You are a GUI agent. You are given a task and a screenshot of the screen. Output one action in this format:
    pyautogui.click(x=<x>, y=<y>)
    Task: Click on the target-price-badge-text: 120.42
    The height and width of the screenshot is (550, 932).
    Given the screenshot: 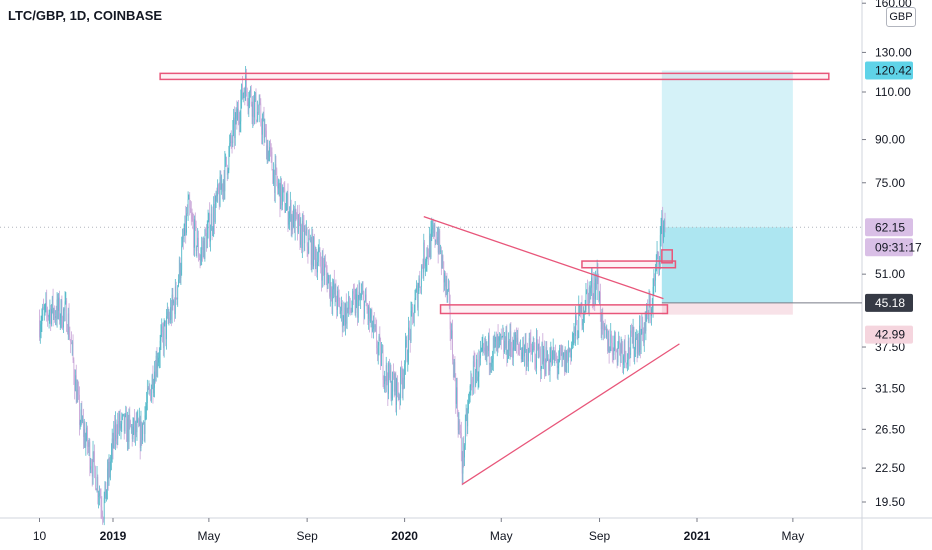 What is the action you would take?
    pyautogui.click(x=893, y=71)
    